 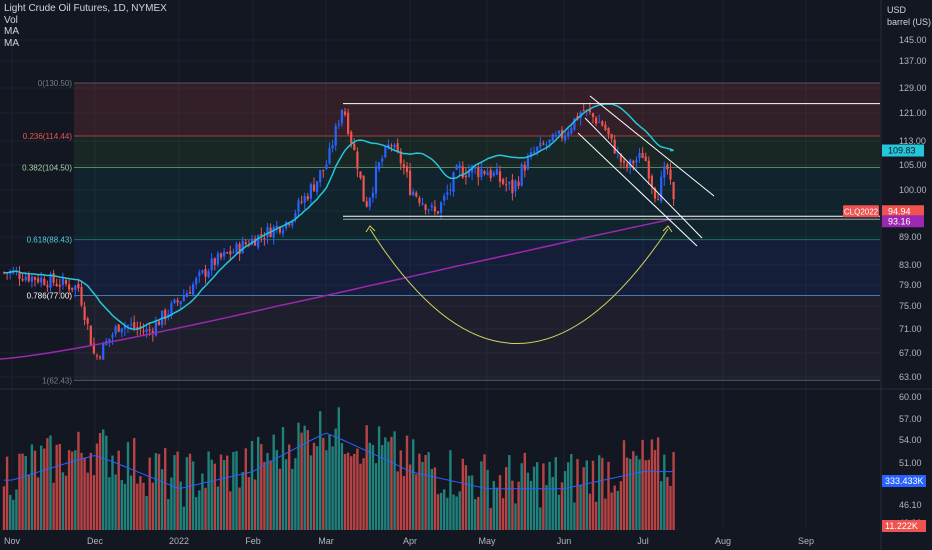 I want to click on arc-arrow-right, so click(x=667, y=229).